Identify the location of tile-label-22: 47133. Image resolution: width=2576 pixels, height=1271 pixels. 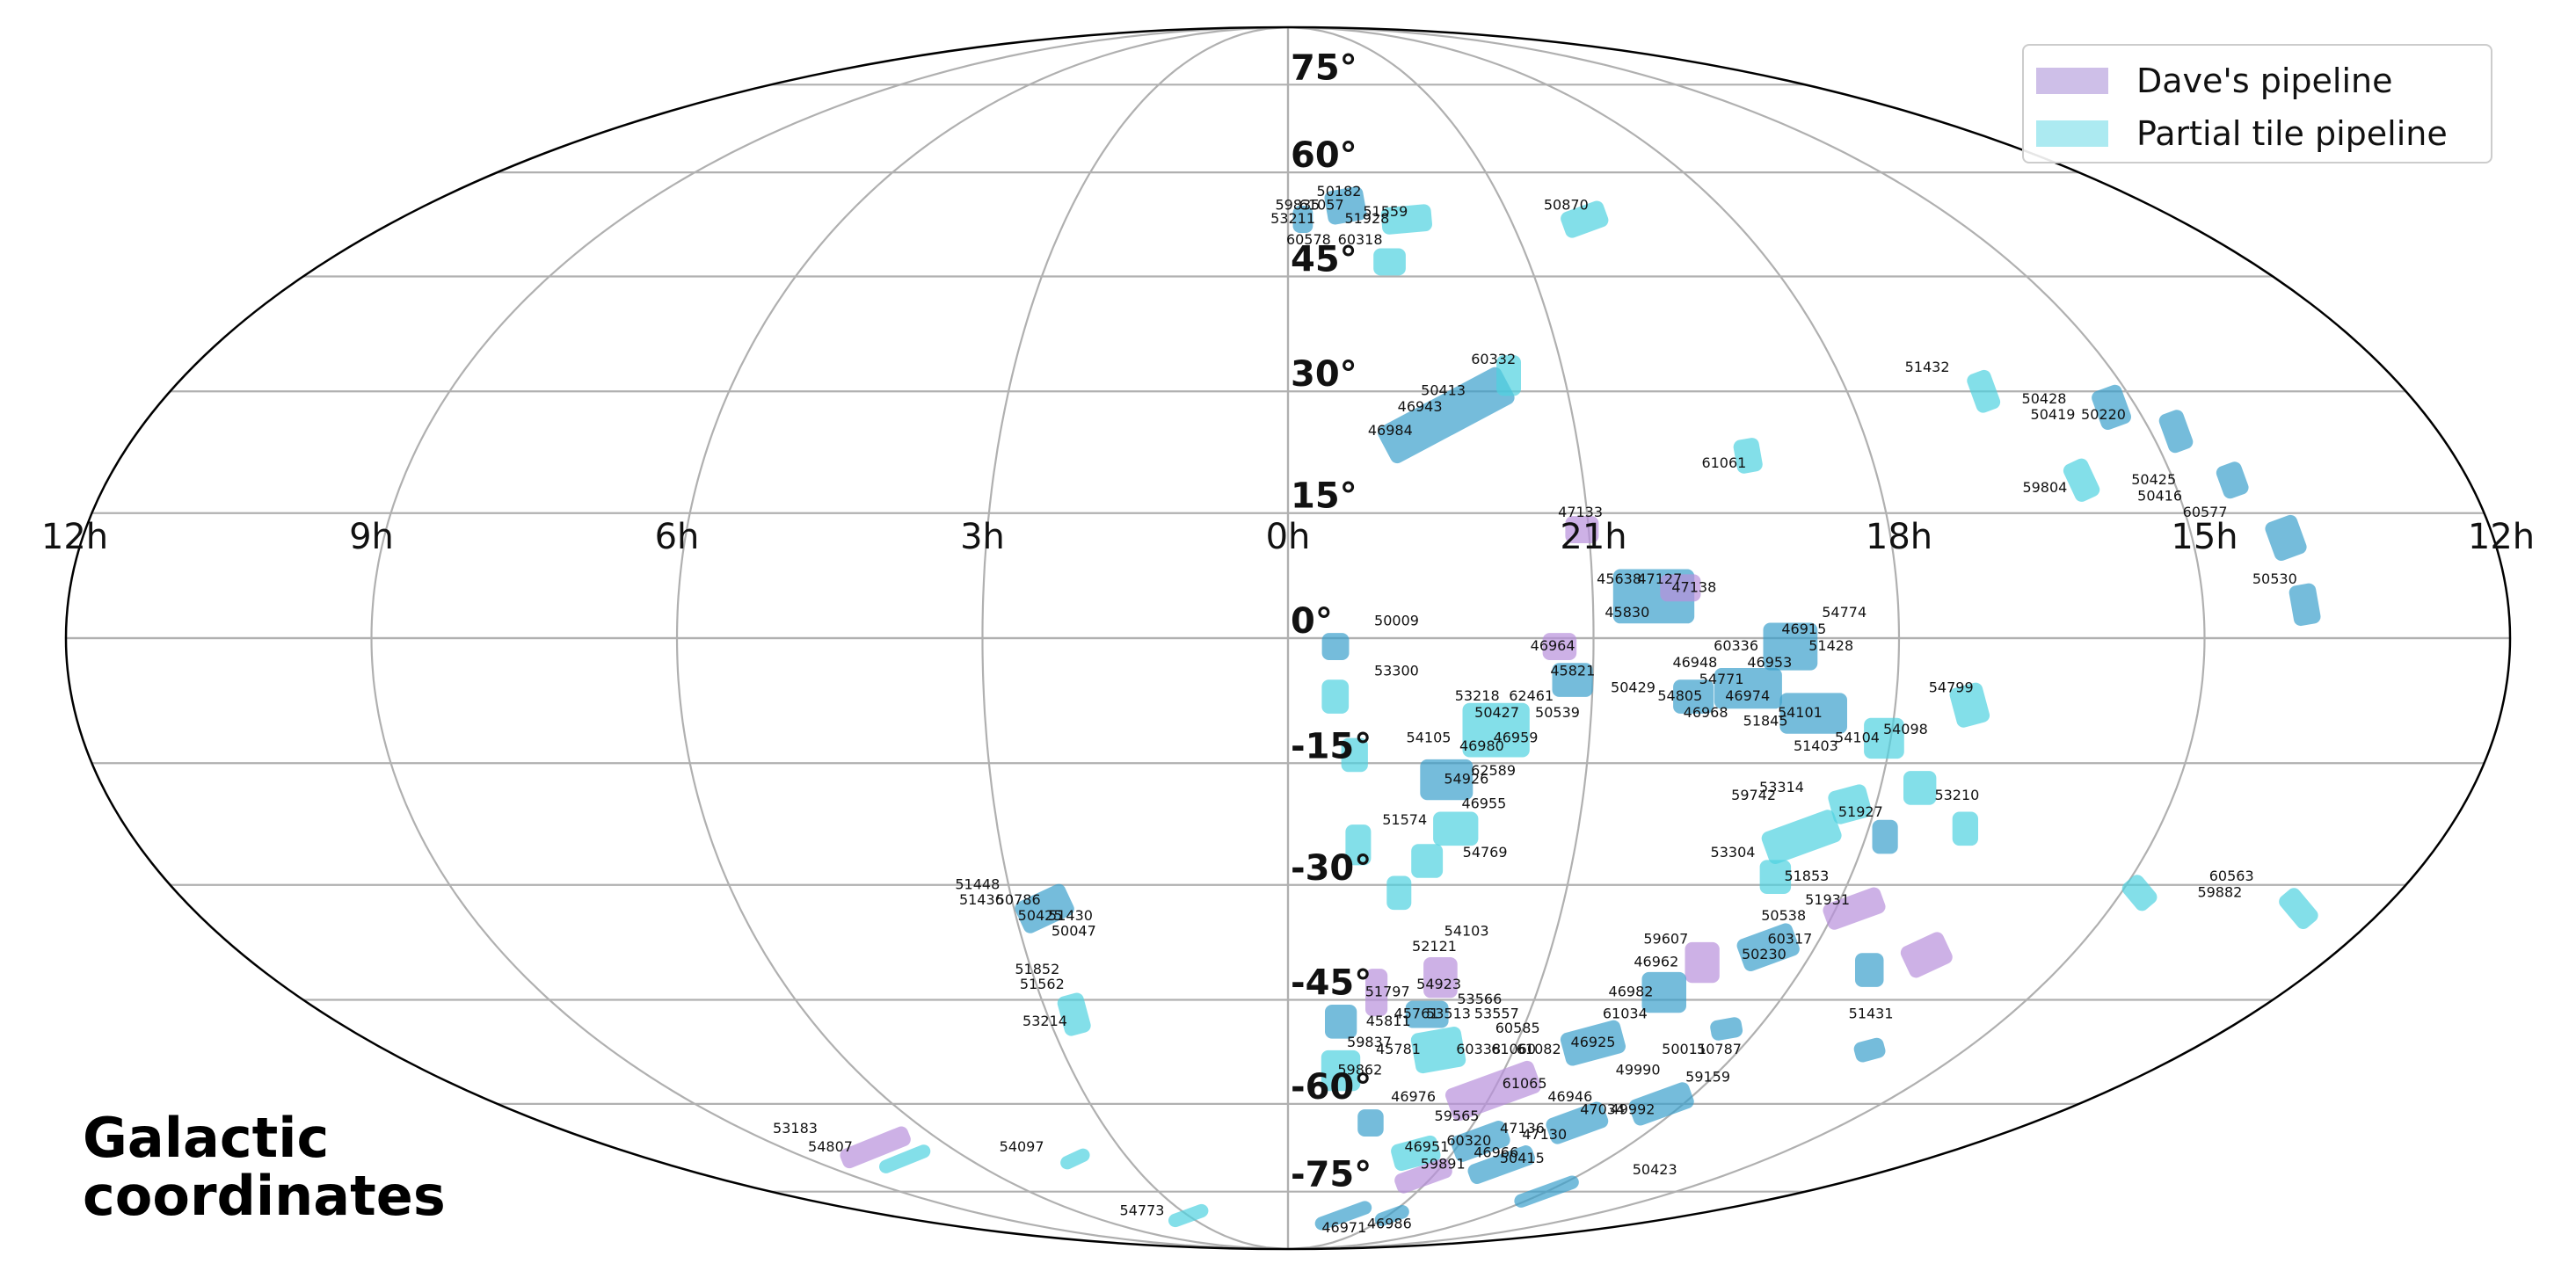
(1580, 512).